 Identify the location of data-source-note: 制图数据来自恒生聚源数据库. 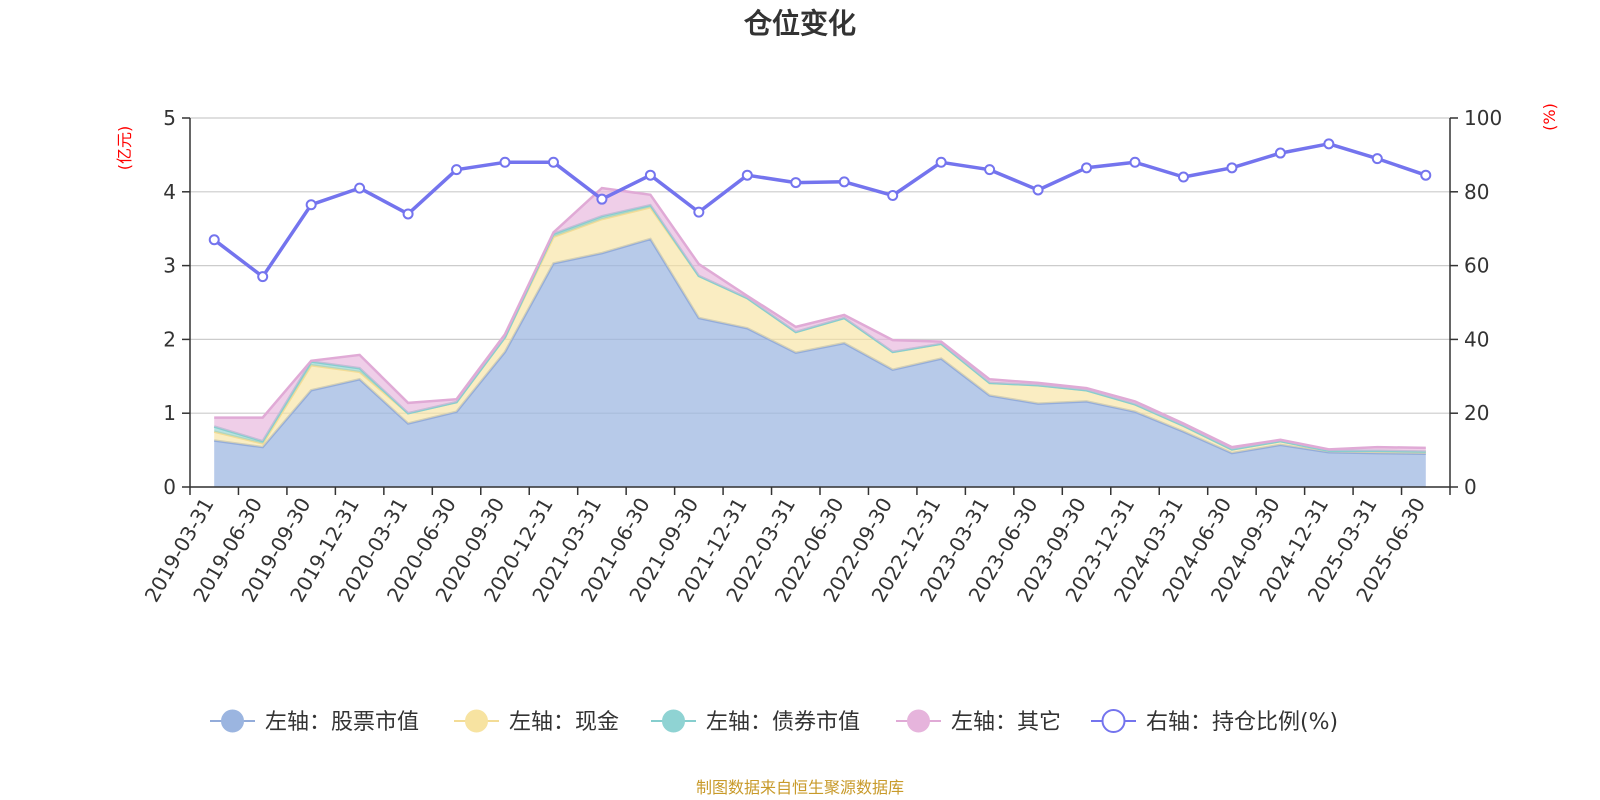
(800, 787).